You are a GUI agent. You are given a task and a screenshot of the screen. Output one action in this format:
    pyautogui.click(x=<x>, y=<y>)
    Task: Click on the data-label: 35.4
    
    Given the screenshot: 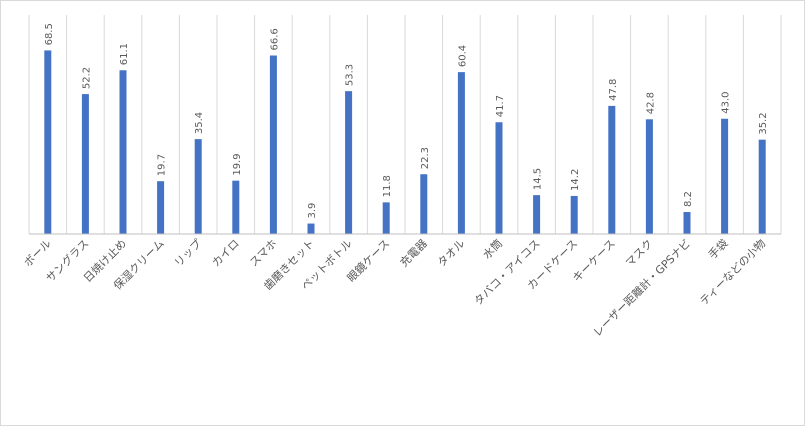 What is the action you would take?
    pyautogui.click(x=199, y=123)
    